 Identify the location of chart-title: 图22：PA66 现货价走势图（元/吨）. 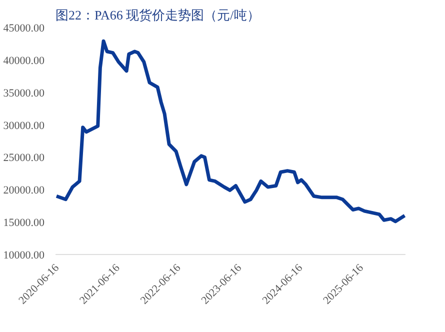
(158, 15).